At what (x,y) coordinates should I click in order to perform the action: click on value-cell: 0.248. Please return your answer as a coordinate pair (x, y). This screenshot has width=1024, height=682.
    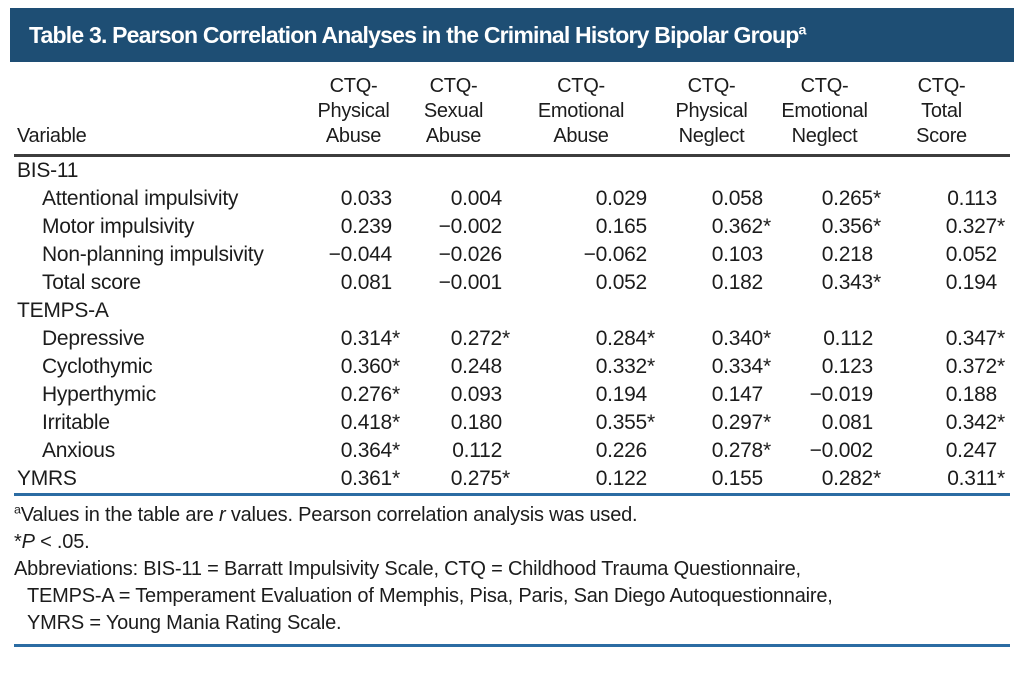
    Looking at the image, I should click on (460, 367).